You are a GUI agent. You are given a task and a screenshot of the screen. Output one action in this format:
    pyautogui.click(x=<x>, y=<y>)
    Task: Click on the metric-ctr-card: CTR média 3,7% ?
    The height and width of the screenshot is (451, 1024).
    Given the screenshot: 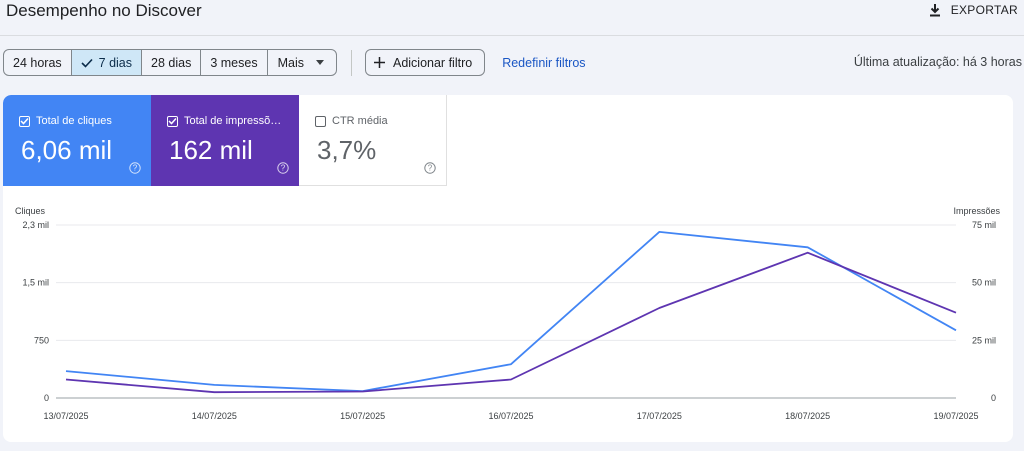 What is the action you would take?
    pyautogui.click(x=373, y=140)
    